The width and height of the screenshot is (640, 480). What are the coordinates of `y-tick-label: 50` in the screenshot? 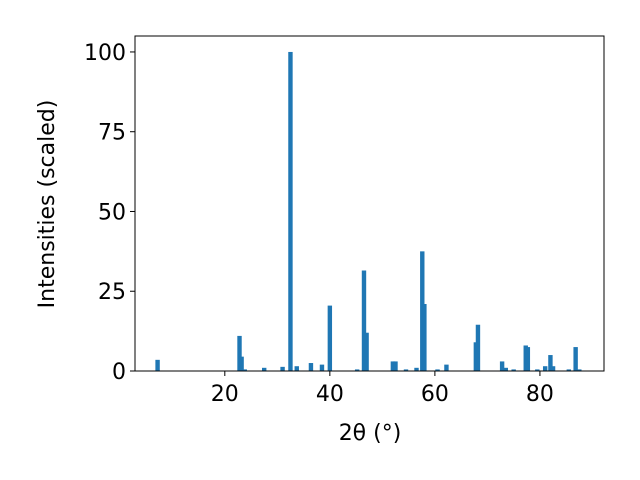 It's located at (112, 212).